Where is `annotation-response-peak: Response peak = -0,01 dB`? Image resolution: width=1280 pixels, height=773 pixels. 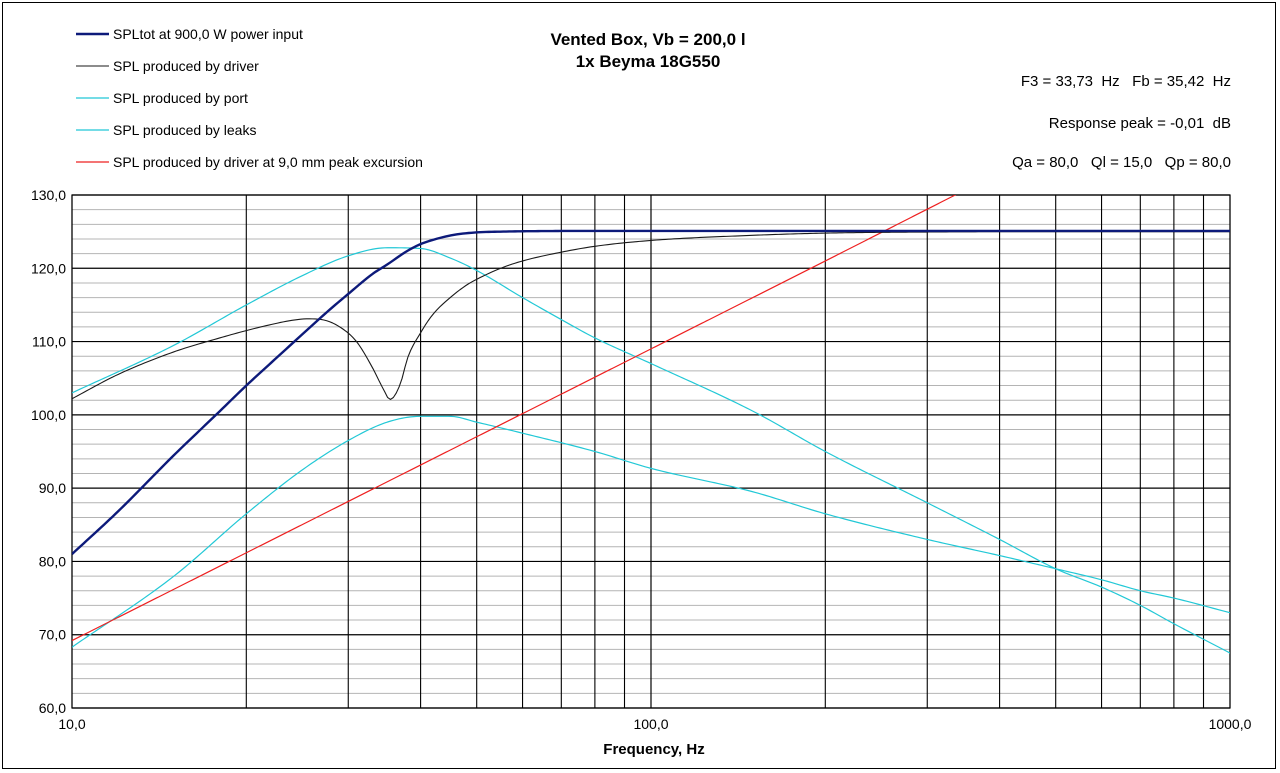
annotation-response-peak: Response peak = -0,01 dB is located at coordinates (1140, 123).